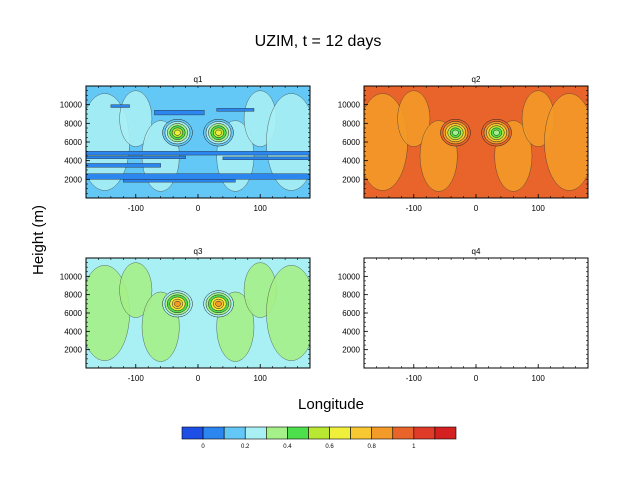 The height and width of the screenshot is (479, 620). Describe the element at coordinates (203, 447) in the screenshot. I see `colorbar-tick-label: 0` at that location.